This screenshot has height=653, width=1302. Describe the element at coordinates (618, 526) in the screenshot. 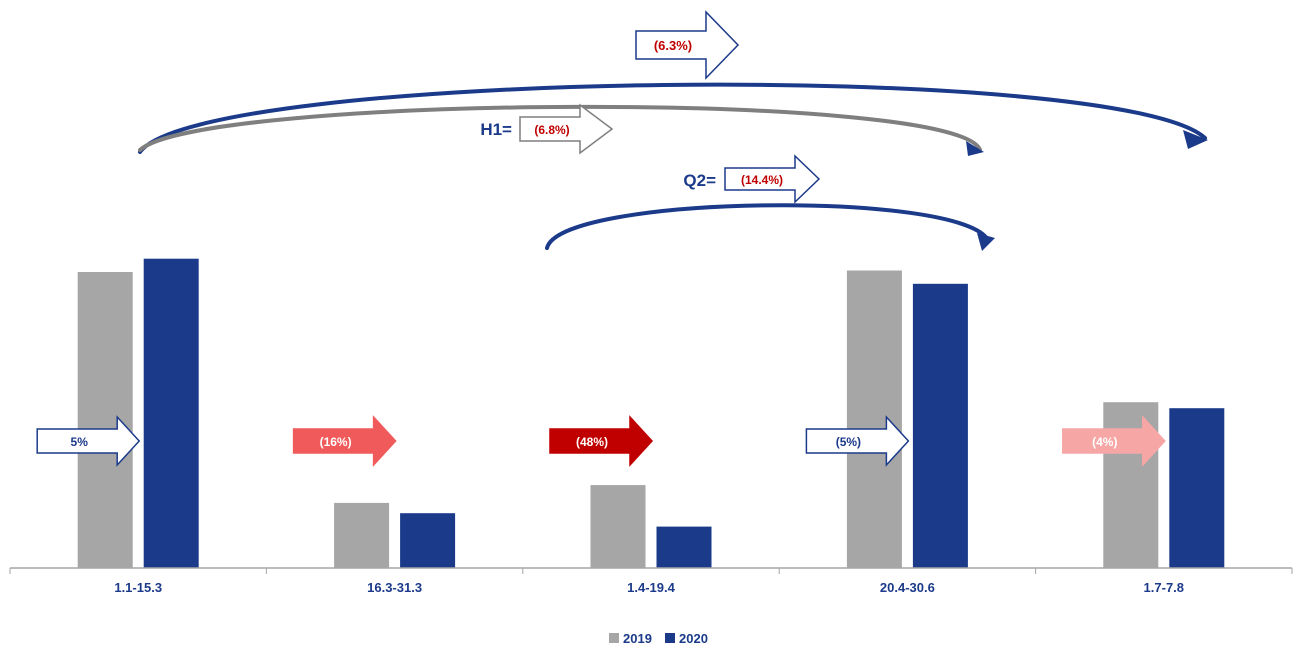

I see `bar-2019-1.4-19.4` at that location.